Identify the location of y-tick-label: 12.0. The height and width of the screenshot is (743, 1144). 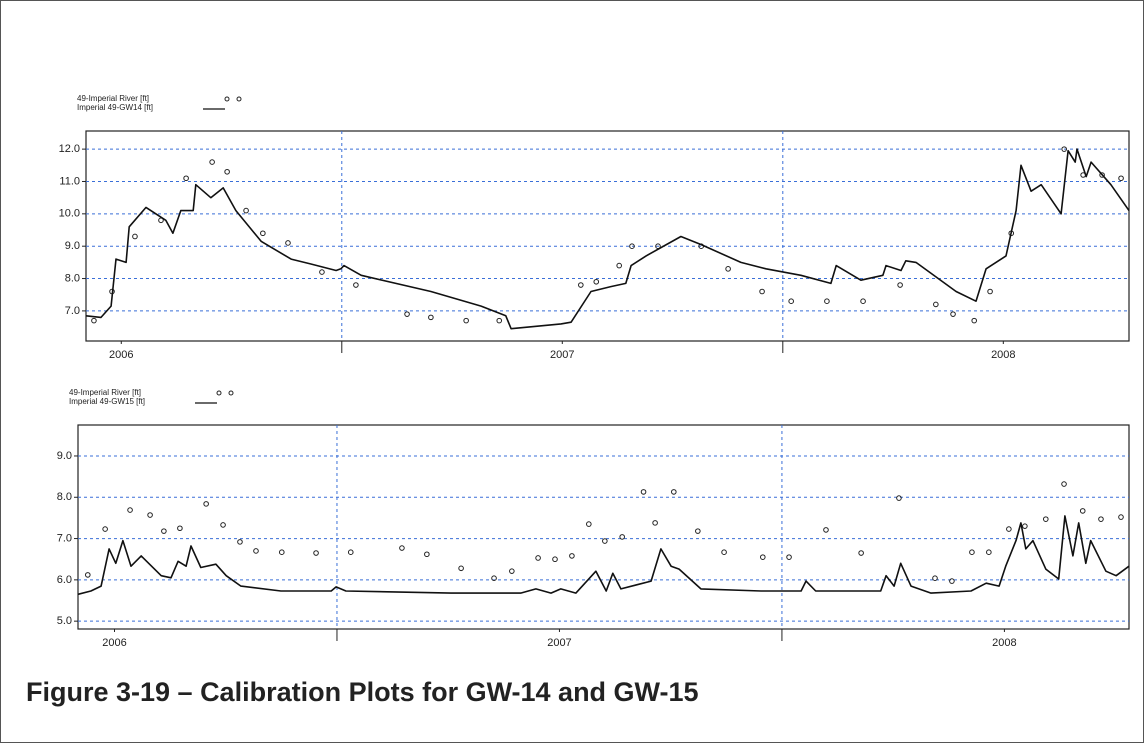
(69, 149).